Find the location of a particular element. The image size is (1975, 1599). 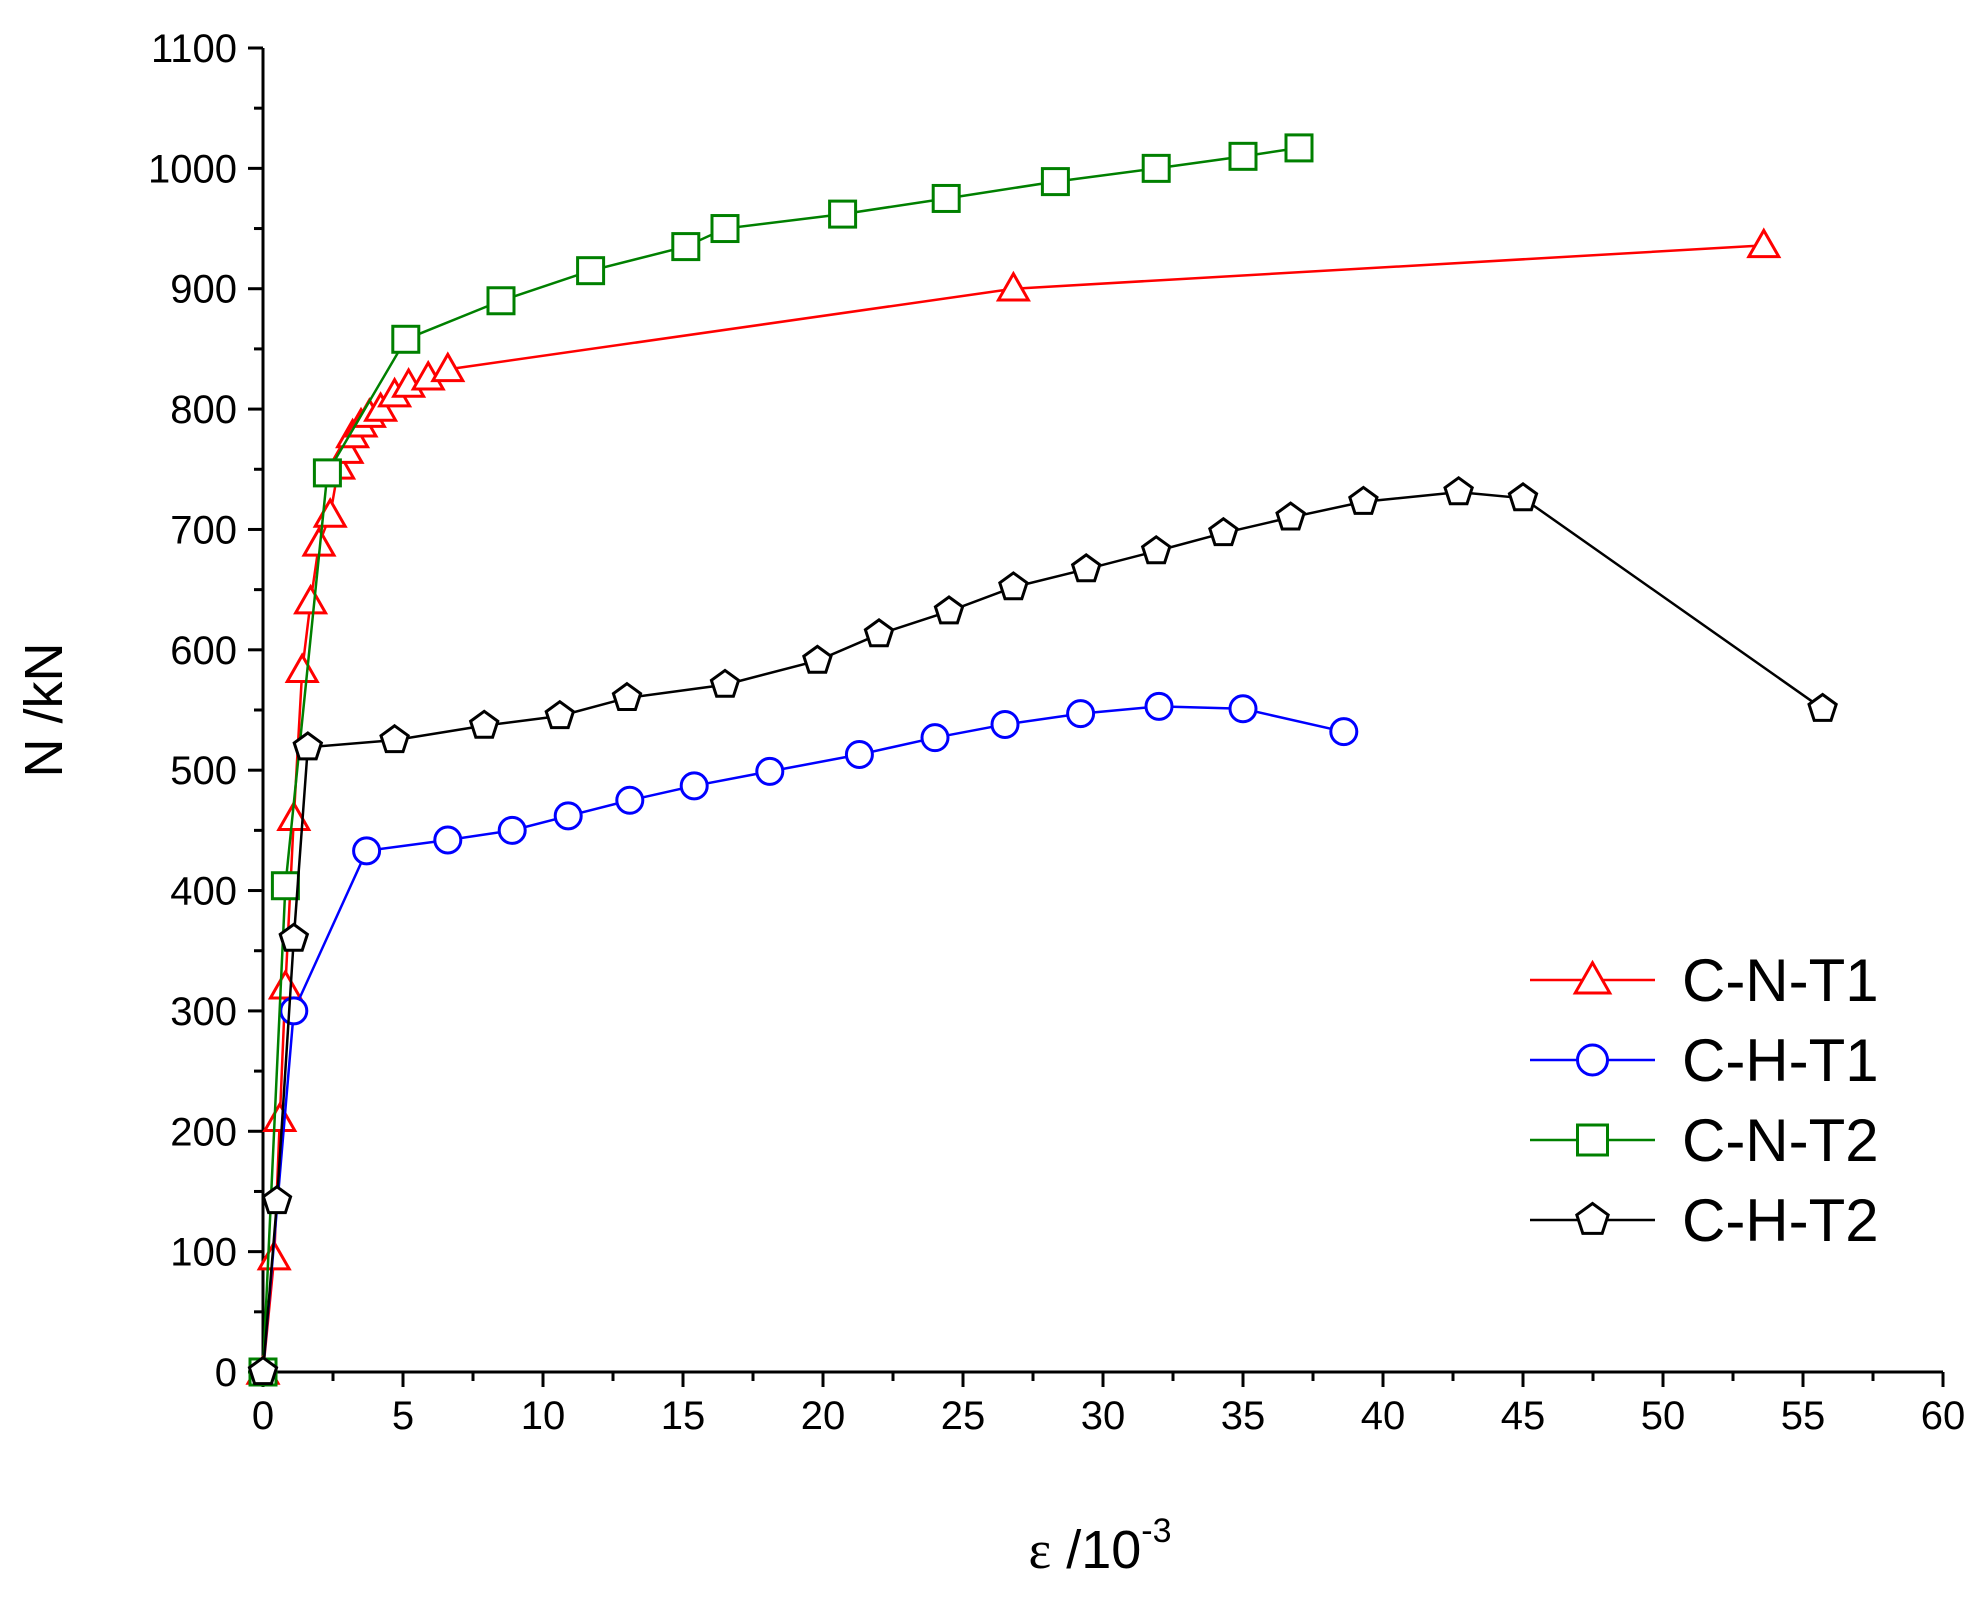

x-axis-title: ε /10-3 is located at coordinates (1100, 1546).